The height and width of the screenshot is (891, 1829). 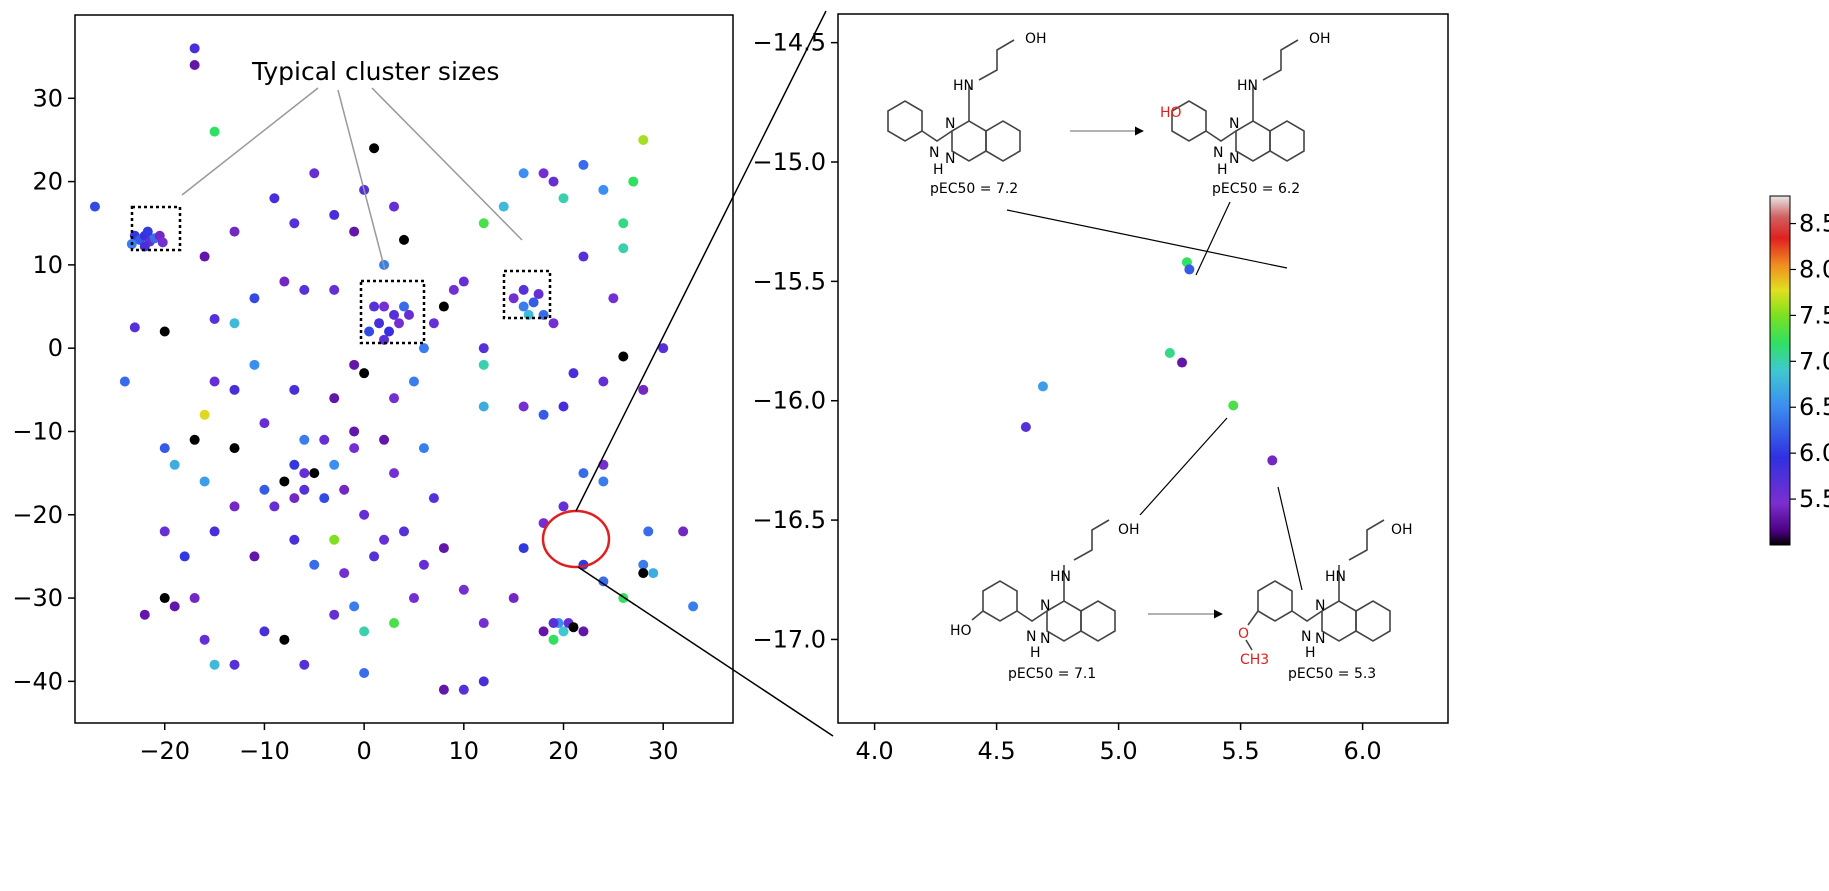 I want to click on molecule-1: OH HN N N N H pEC50 = 7.2, so click(x=967, y=114).